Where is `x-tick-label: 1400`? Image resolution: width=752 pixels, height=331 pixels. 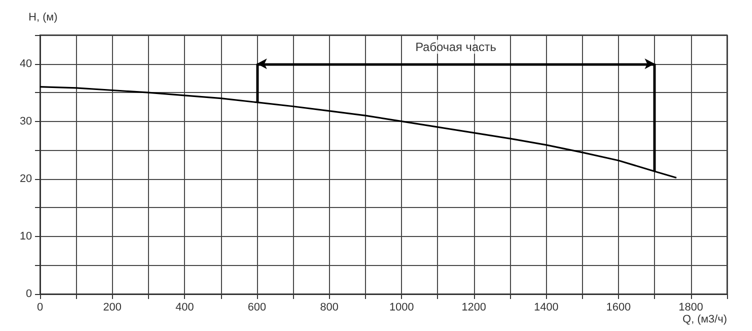
x-tick-label: 1400 is located at coordinates (546, 308).